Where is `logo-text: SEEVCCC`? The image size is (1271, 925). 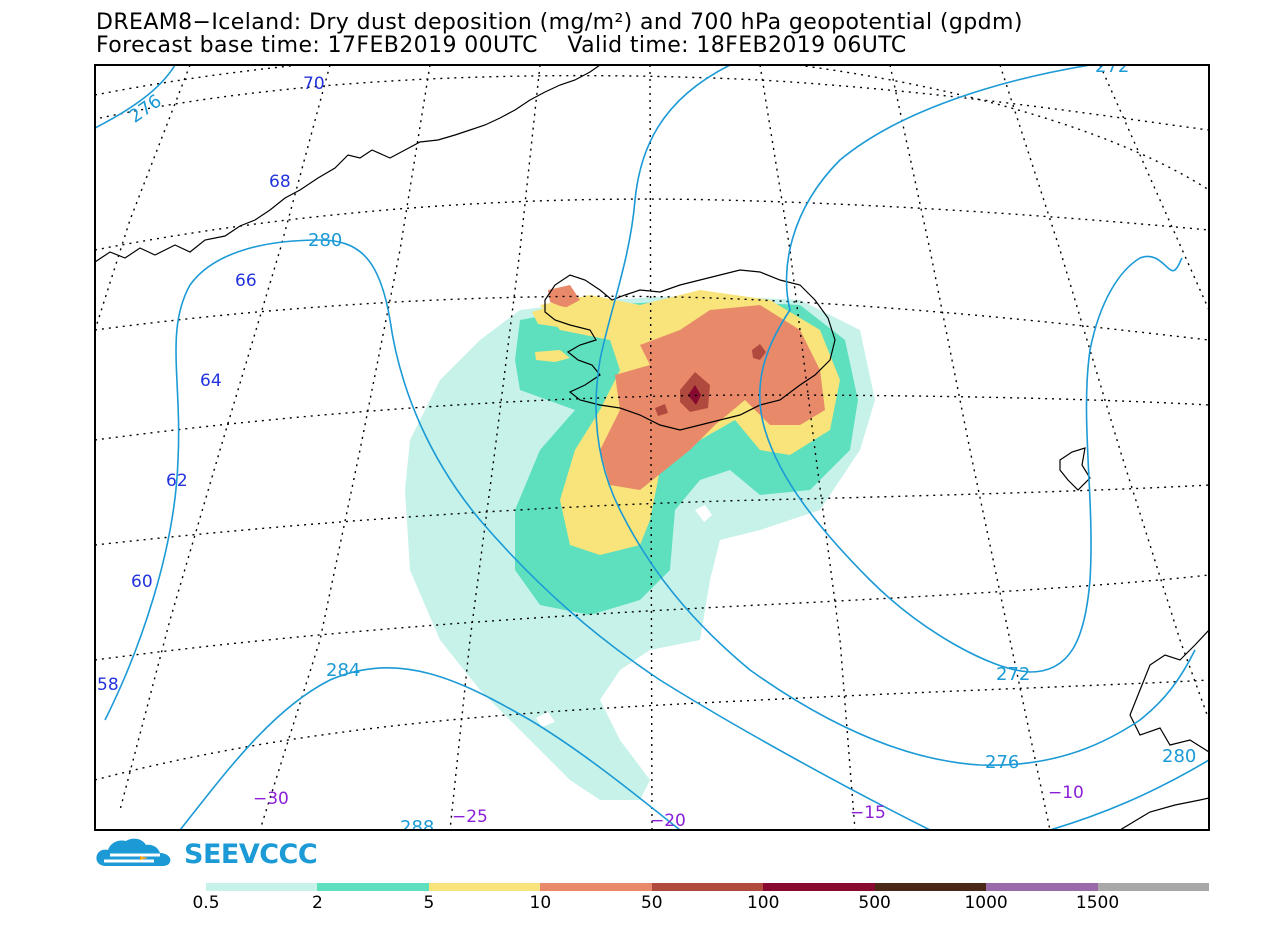
logo-text: SEEVCCC is located at coordinates (251, 854).